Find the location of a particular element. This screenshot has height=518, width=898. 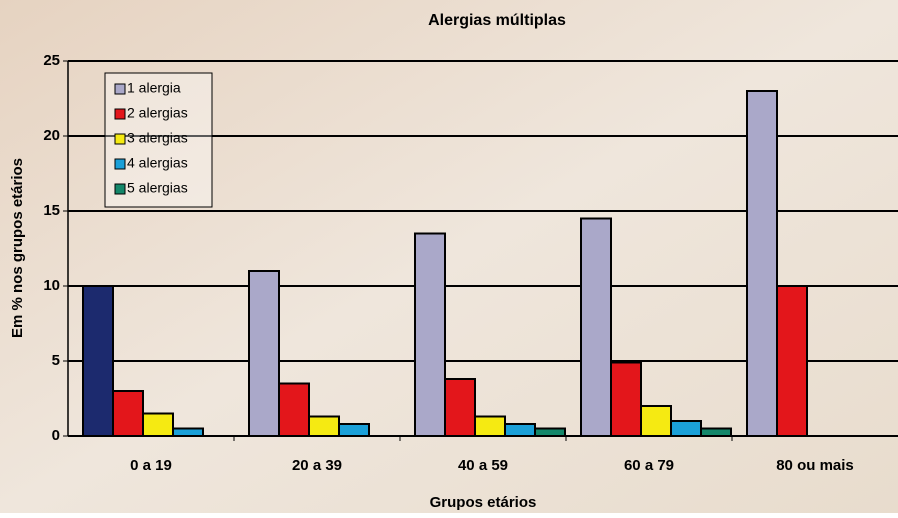

legend-label: 3 alergias is located at coordinates (157, 138).